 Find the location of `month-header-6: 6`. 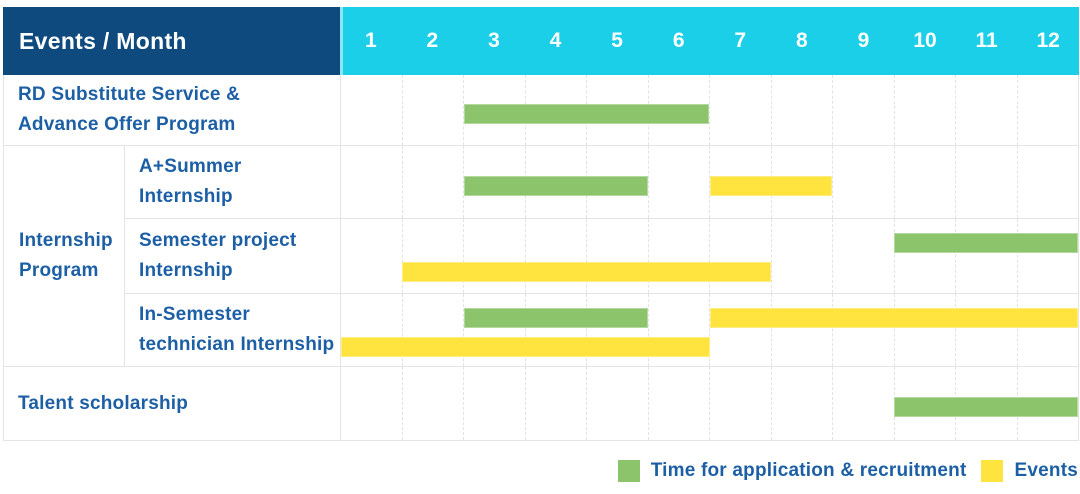

month-header-6: 6 is located at coordinates (678, 40).